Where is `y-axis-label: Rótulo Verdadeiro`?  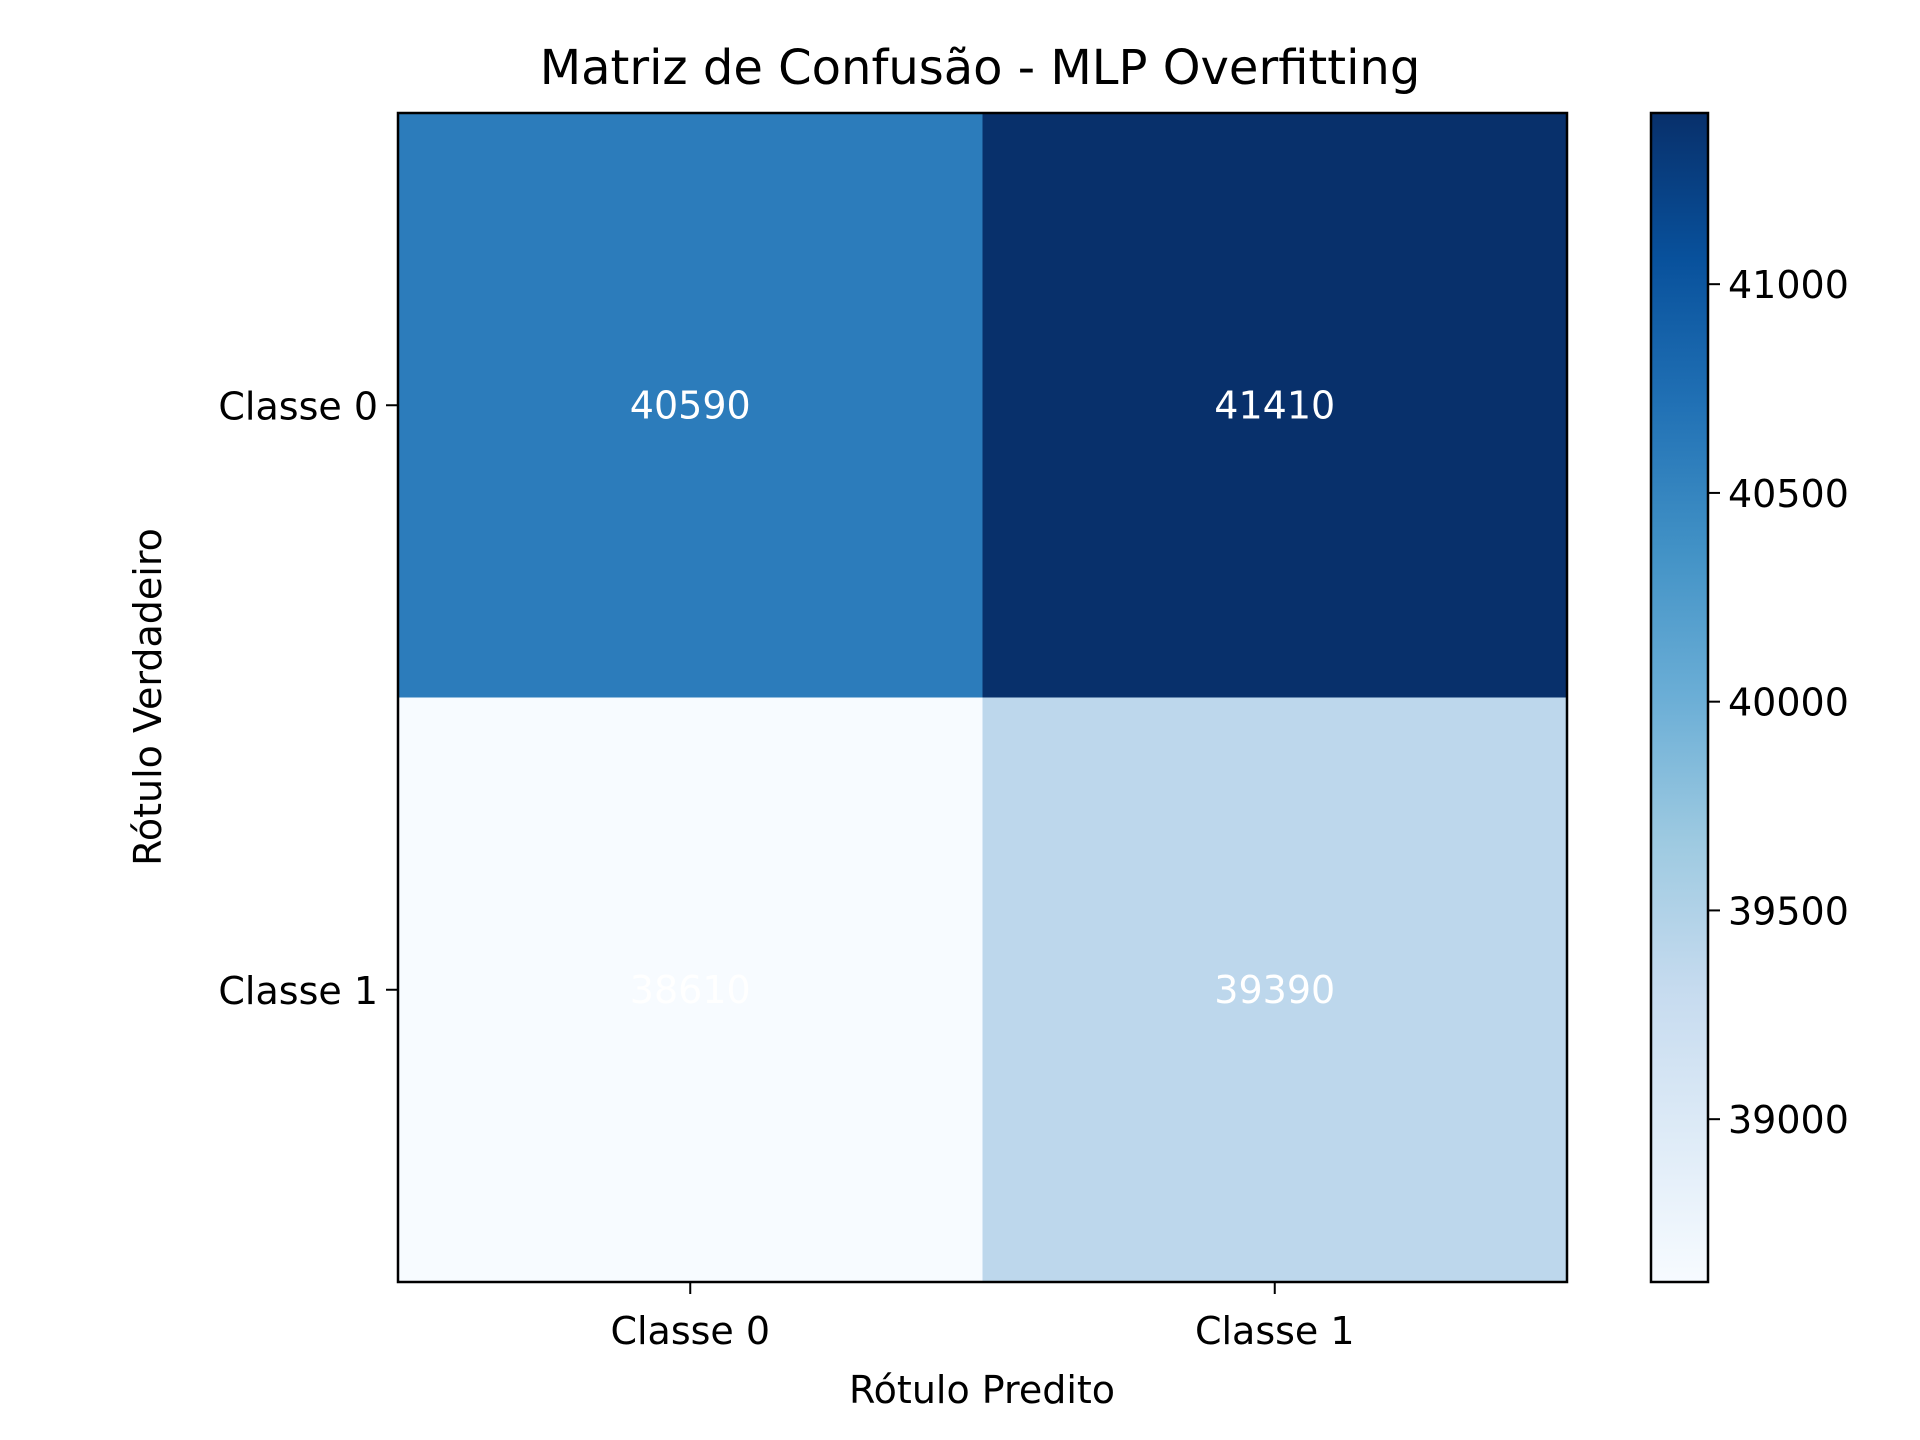
y-axis-label: Rótulo Verdadeiro is located at coordinates (148, 697).